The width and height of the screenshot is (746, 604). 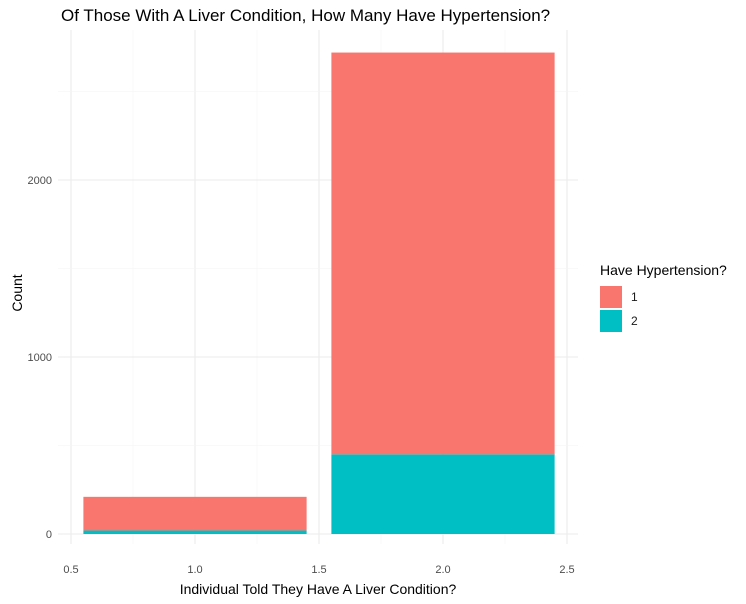 I want to click on x-tick-label: 2.0, so click(x=442, y=570).